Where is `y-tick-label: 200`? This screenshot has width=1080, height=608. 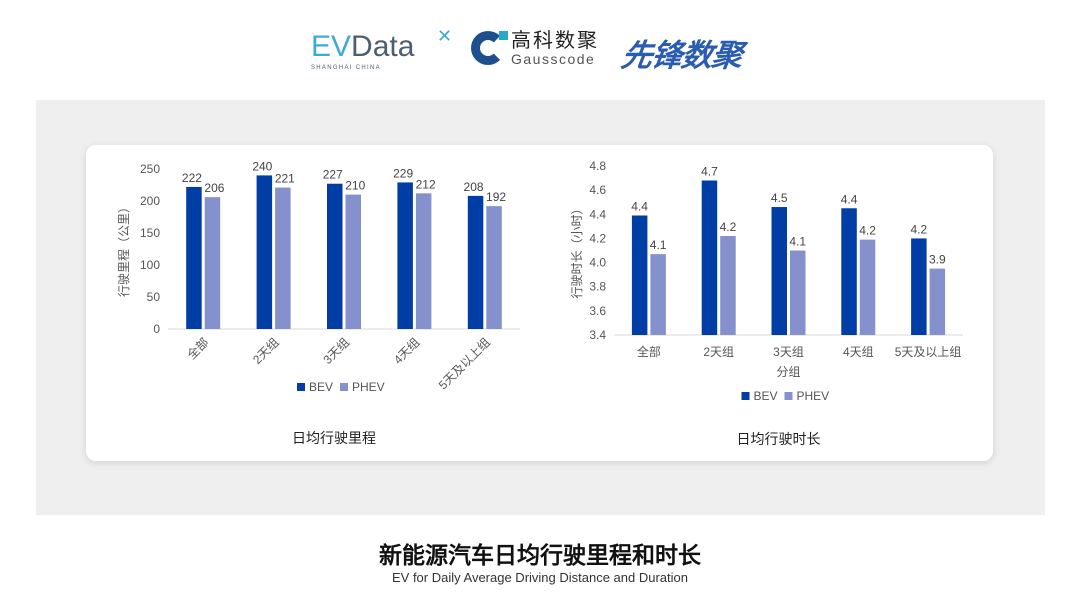 y-tick-label: 200 is located at coordinates (150, 201).